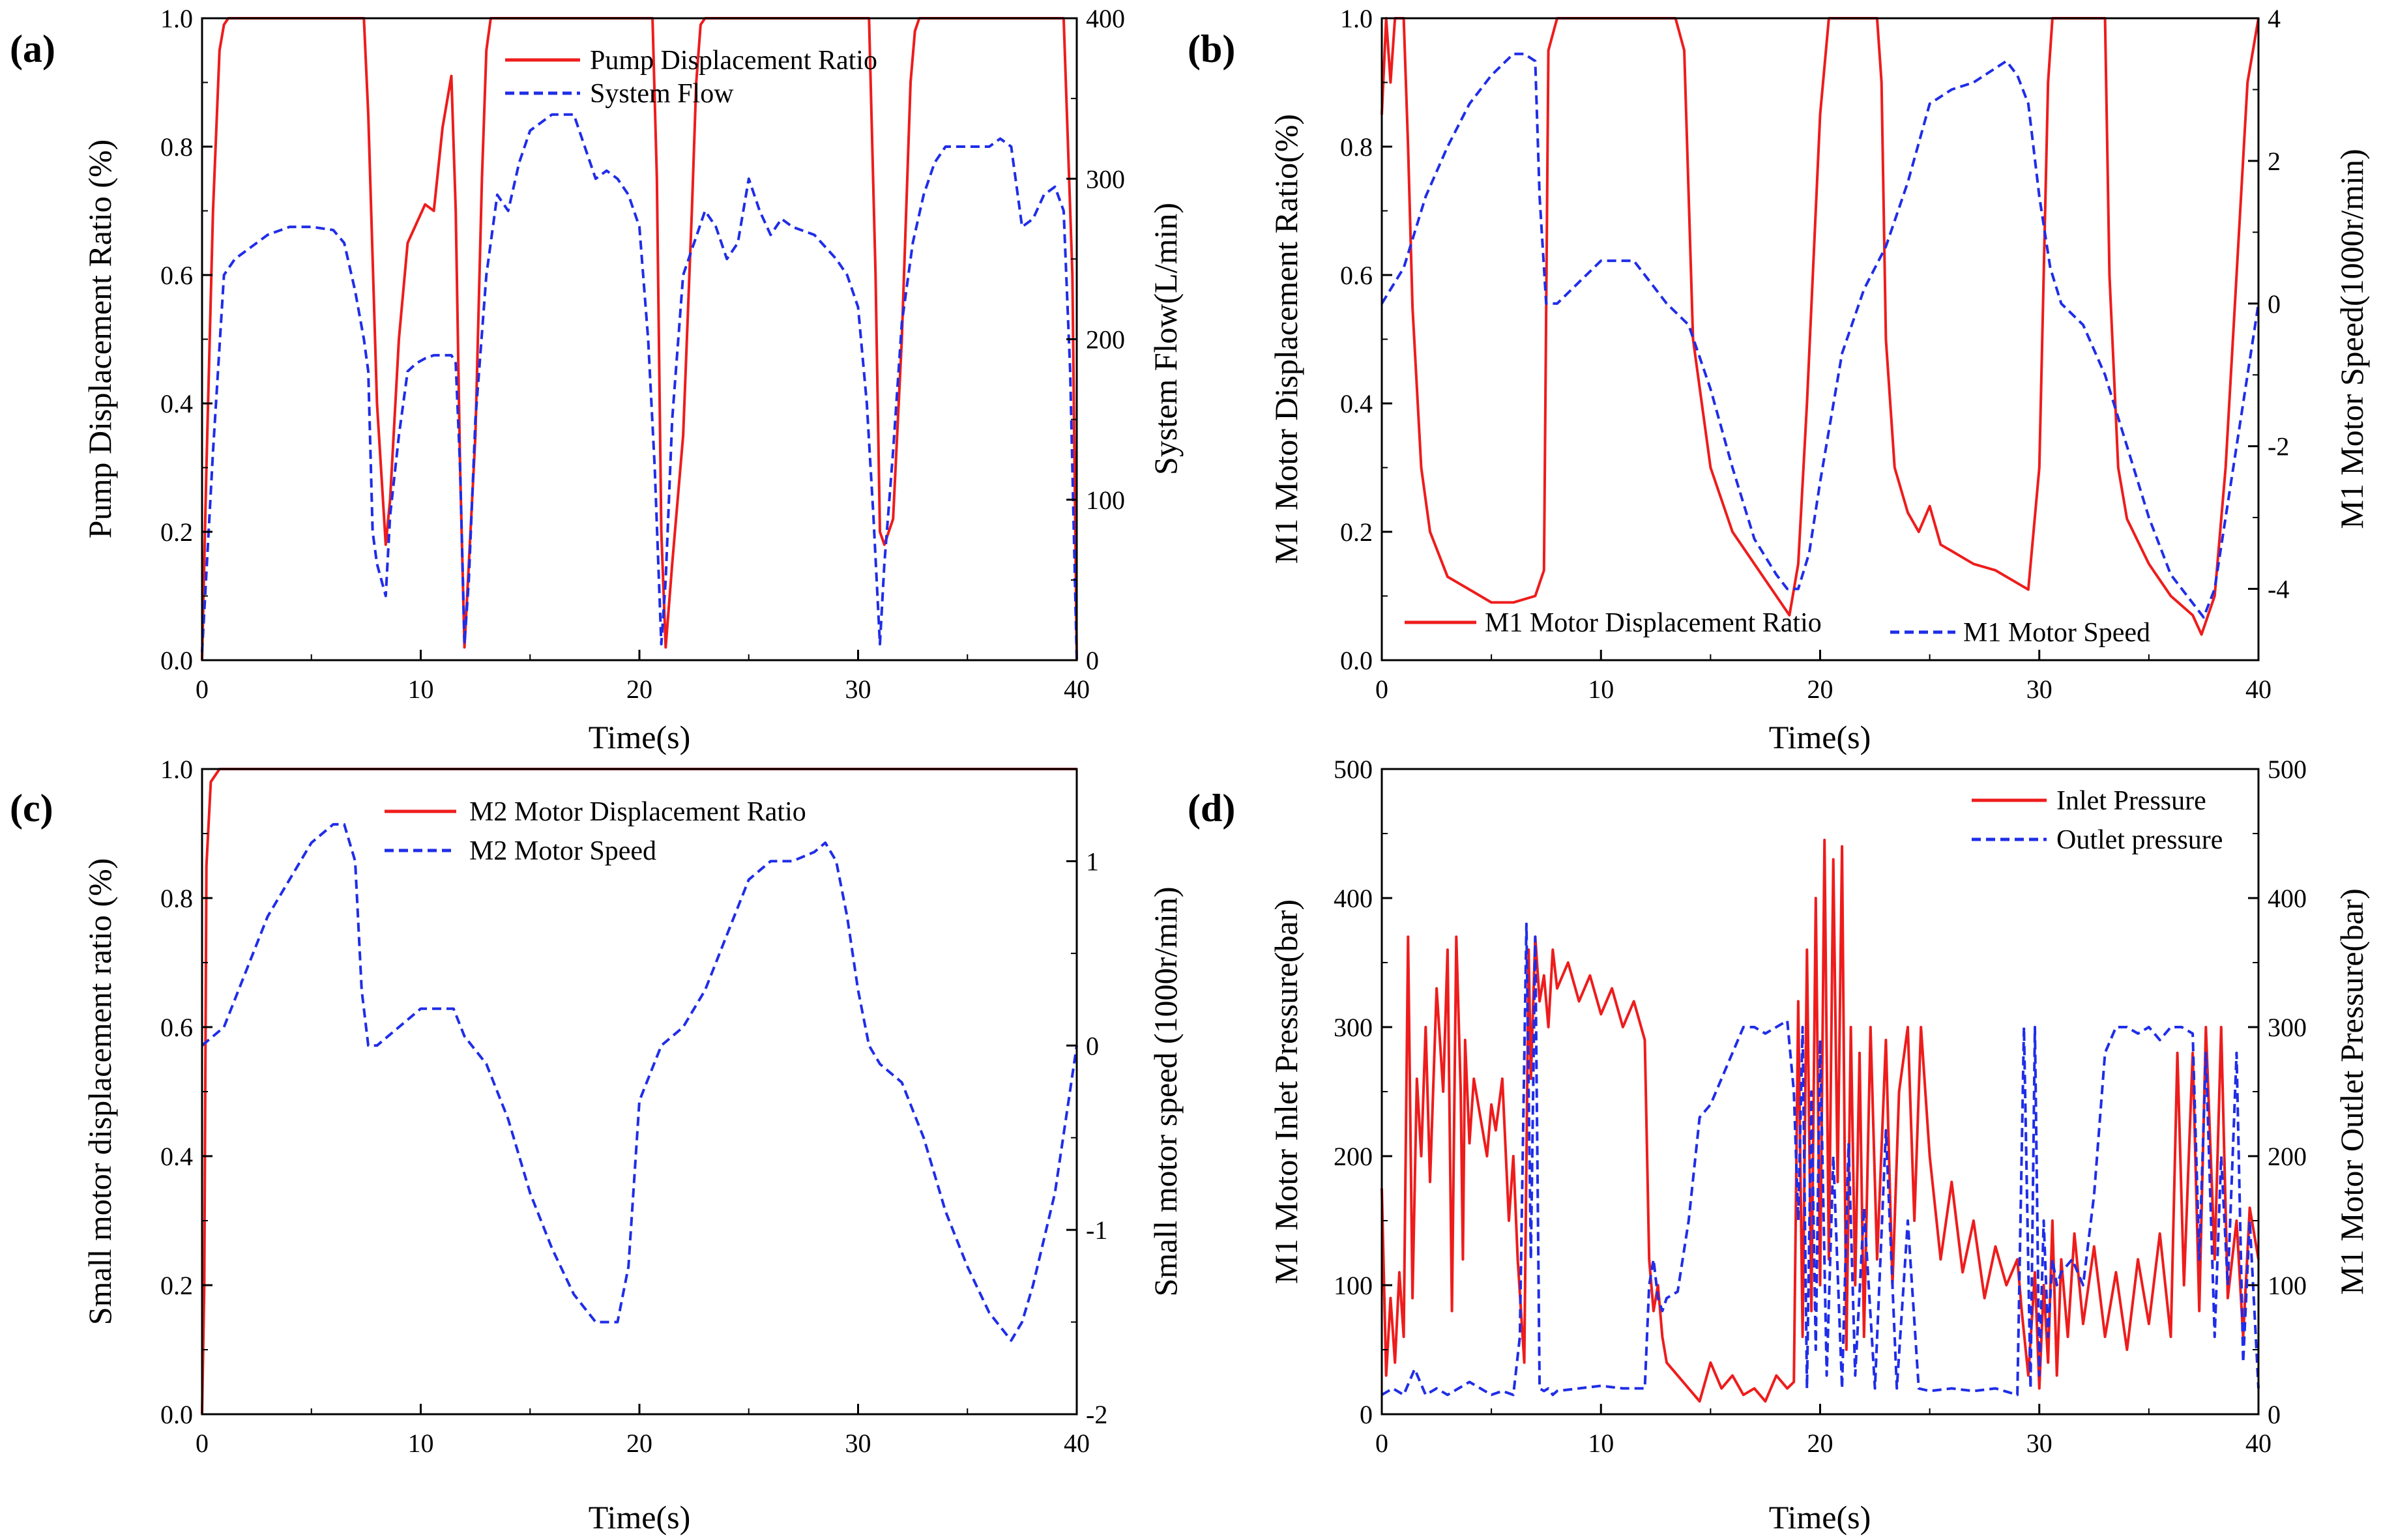 Image resolution: width=2381 pixels, height=1540 pixels. What do you see at coordinates (1105, 340) in the screenshot?
I see `panel-a-y2-tick-label: 200` at bounding box center [1105, 340].